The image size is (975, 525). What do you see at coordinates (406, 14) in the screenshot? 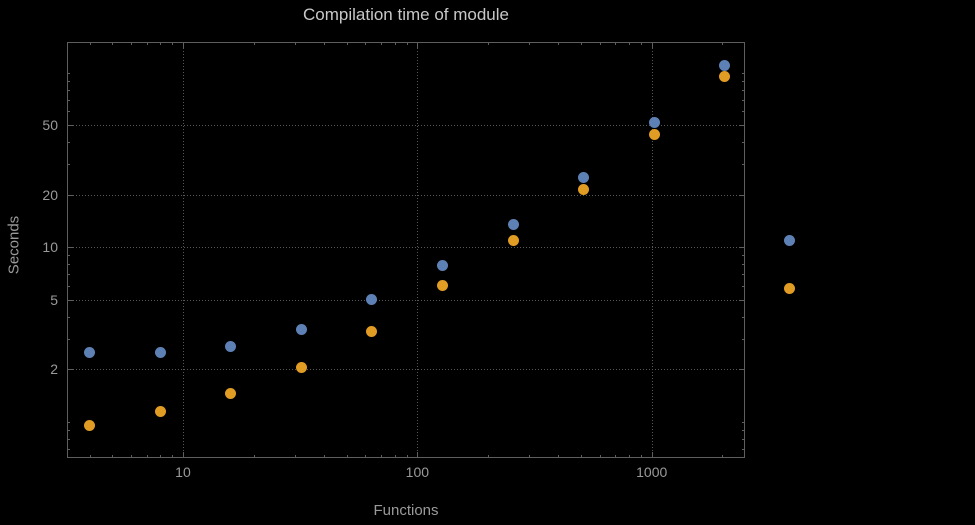
I see `chart-title: Compilation time of module` at bounding box center [406, 14].